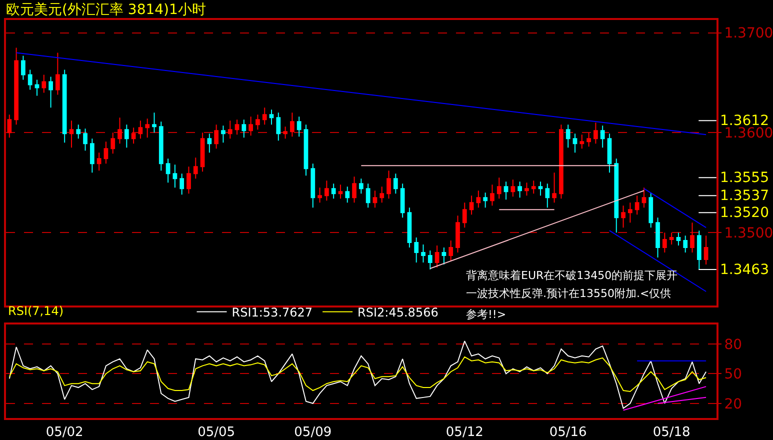 Image resolution: width=773 pixels, height=440 pixels. What do you see at coordinates (744, 196) in the screenshot?
I see `ref-line-label: 1.3537` at bounding box center [744, 196].